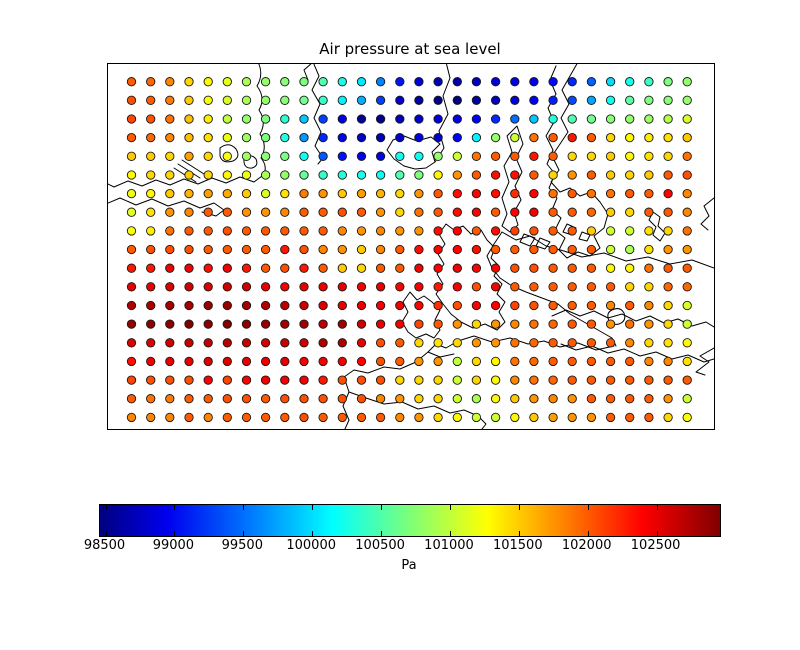 Image resolution: width=800 pixels, height=650 pixels. What do you see at coordinates (173, 545) in the screenshot?
I see `colorbar-tick-label: 99000` at bounding box center [173, 545].